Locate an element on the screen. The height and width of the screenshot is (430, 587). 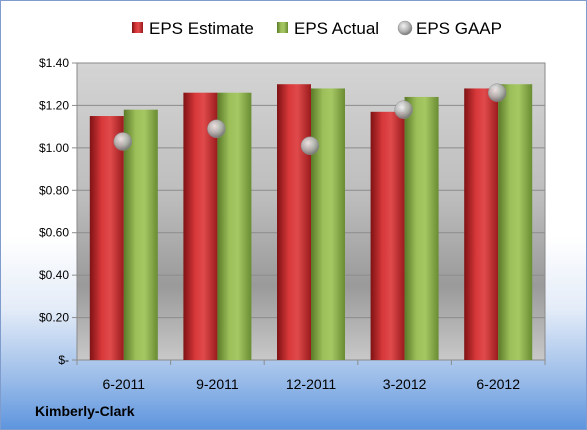
gaap-markers is located at coordinates (310, 119).